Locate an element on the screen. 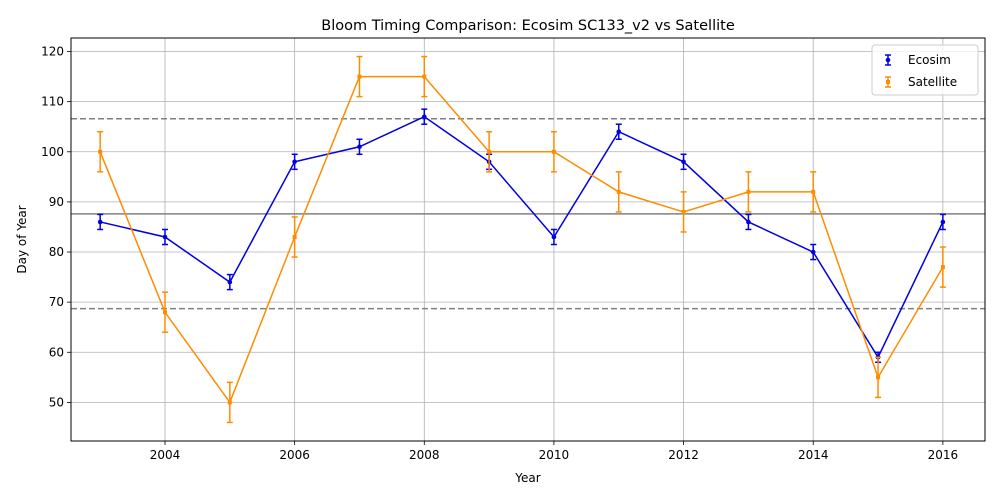 The width and height of the screenshot is (1000, 500). legend-item-satellite: Satellite is located at coordinates (921, 82).